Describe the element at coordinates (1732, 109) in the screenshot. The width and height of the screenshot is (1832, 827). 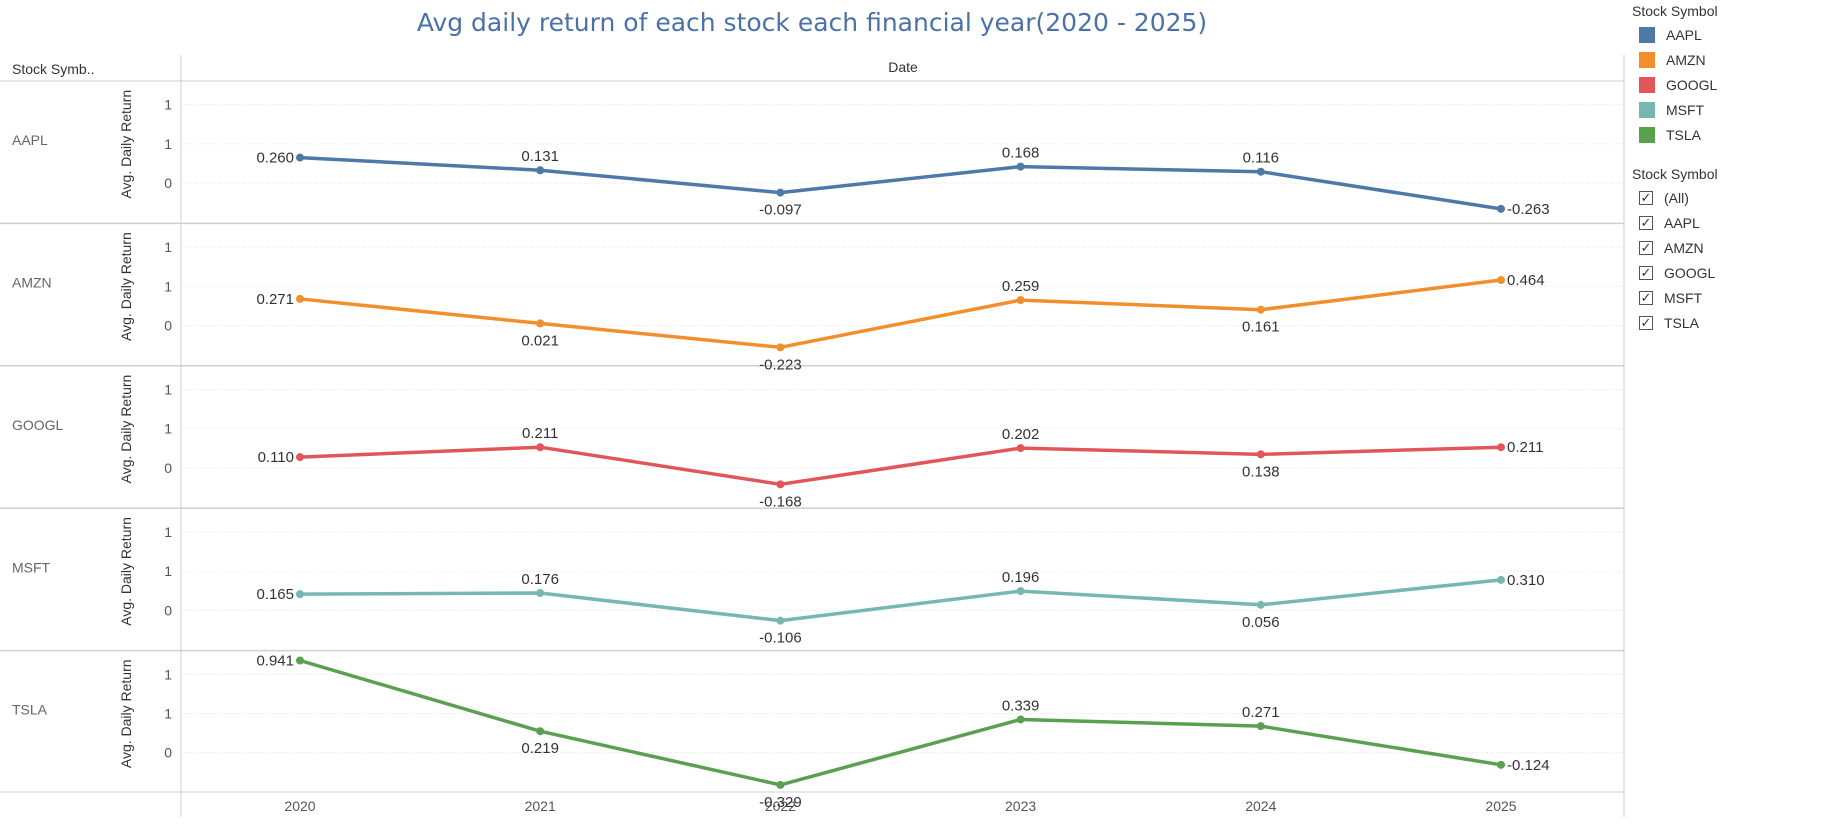
I see `legend-item-msft: MSFT` at that location.